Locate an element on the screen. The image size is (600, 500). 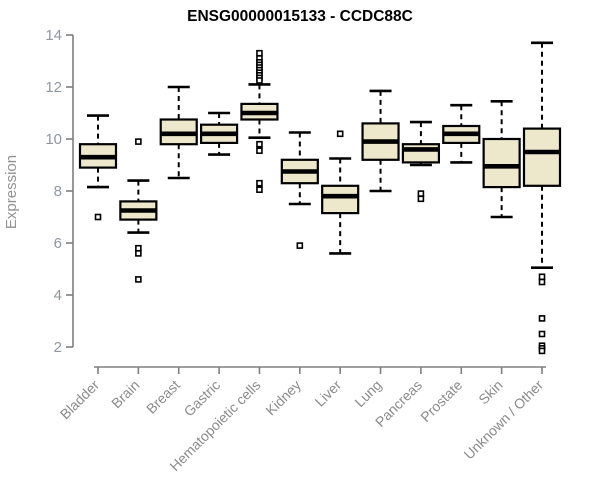
y-tick-label: 12 is located at coordinates (53, 87).